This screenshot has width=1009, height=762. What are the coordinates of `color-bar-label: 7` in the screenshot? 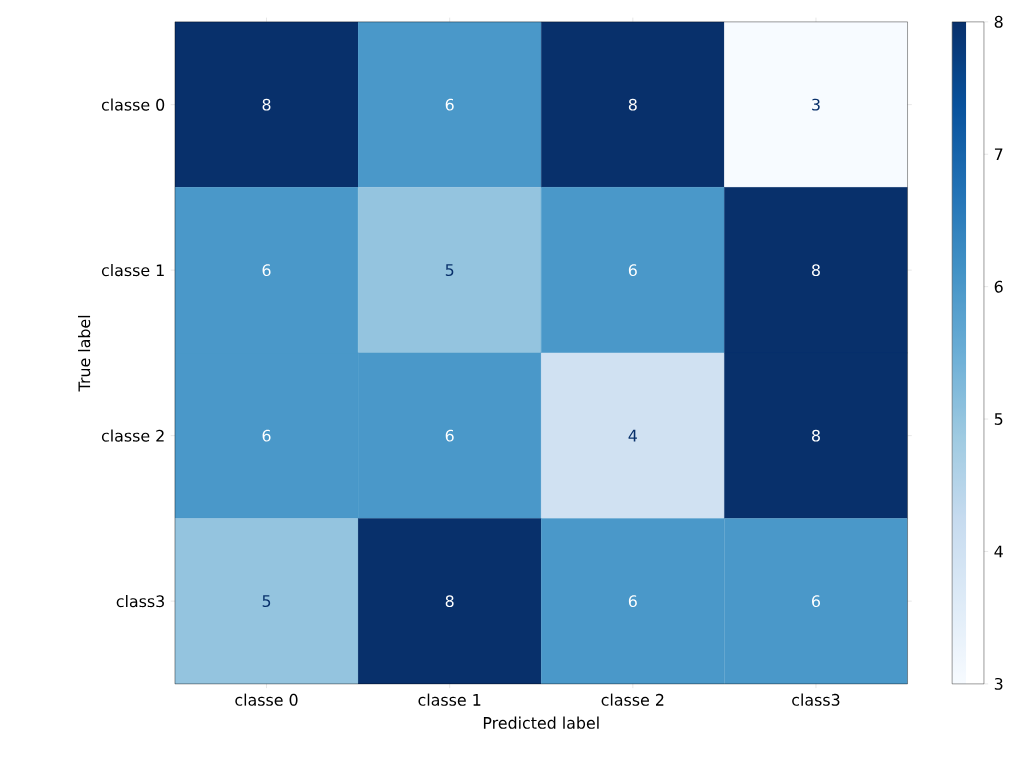 It's located at (998, 154).